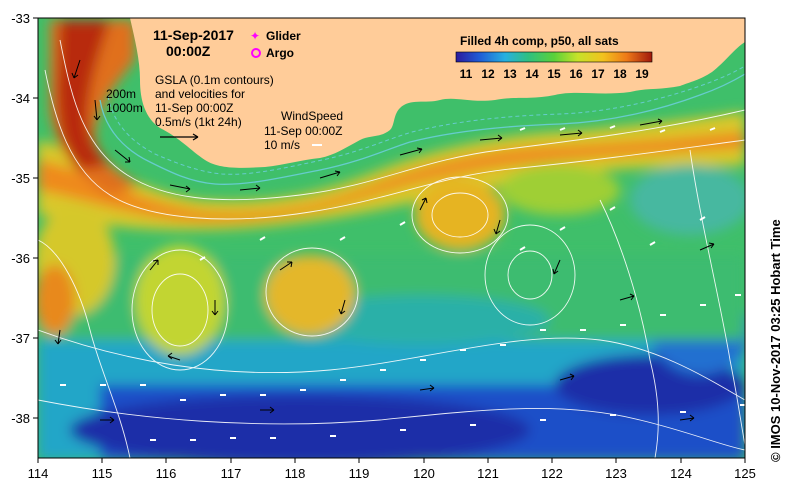 Image resolution: width=790 pixels, height=492 pixels. I want to click on colorbar-tick: 19, so click(642, 74).